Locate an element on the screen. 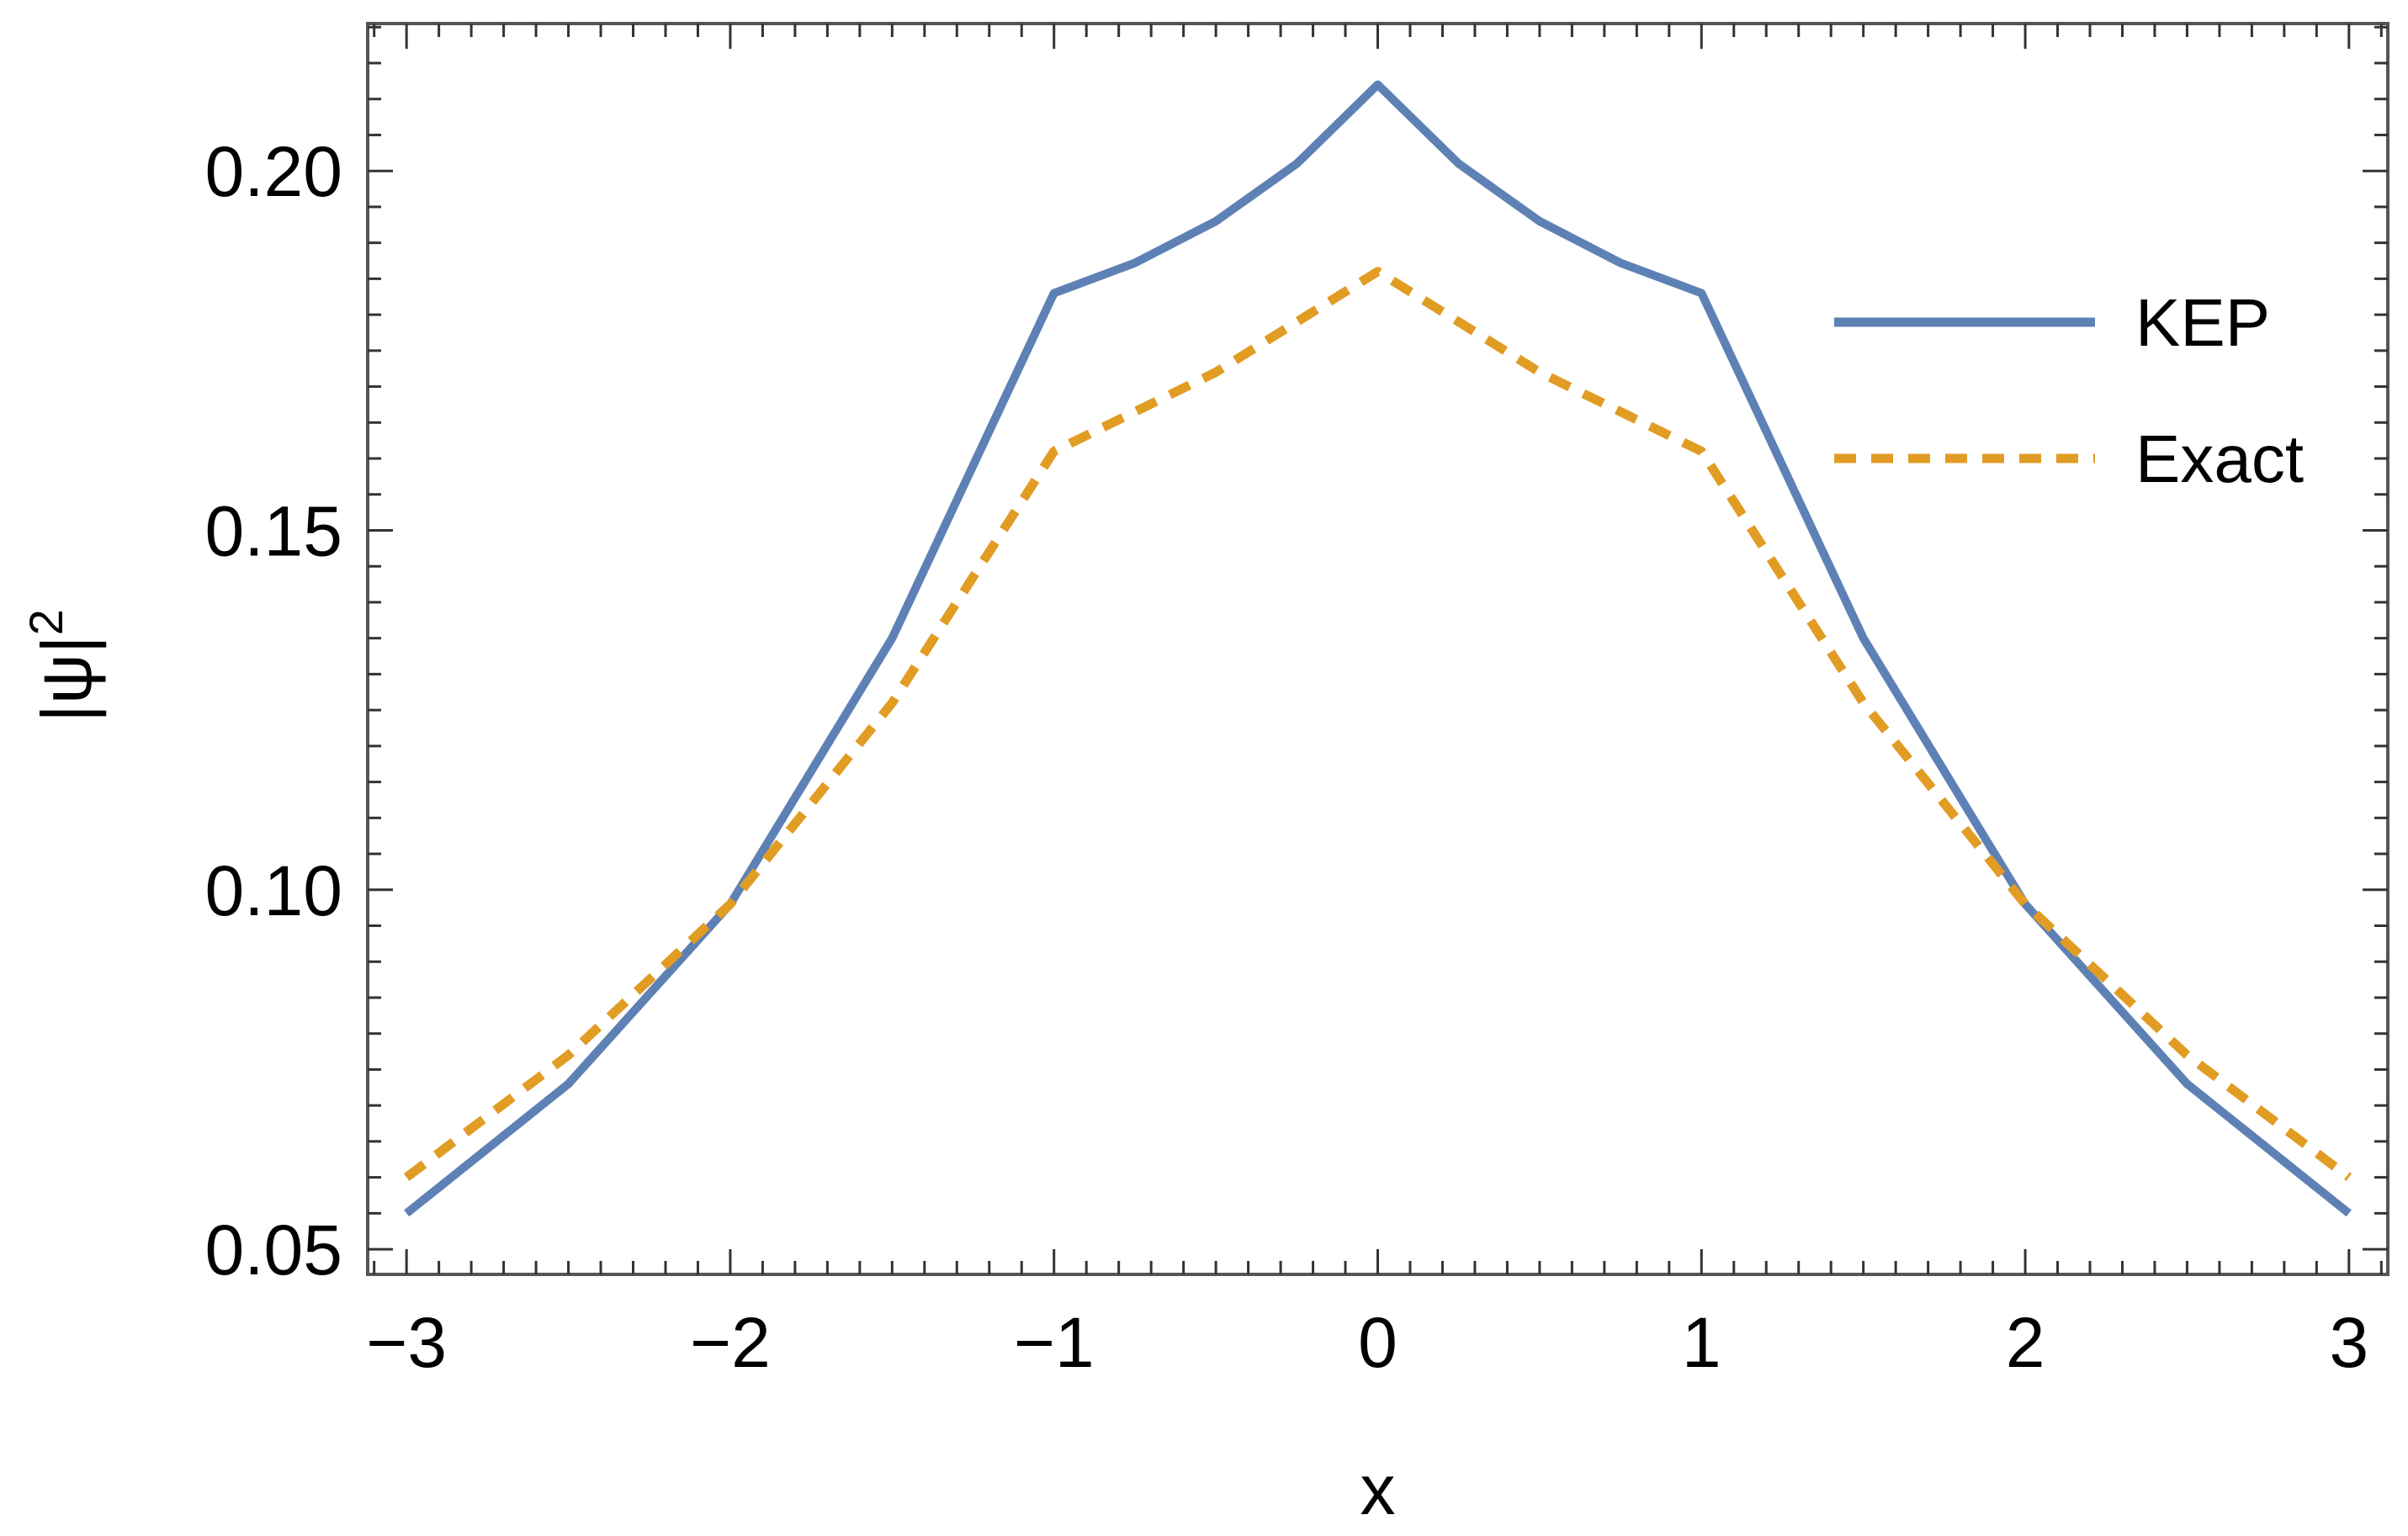  x-tick-label: −2 is located at coordinates (731, 1342).